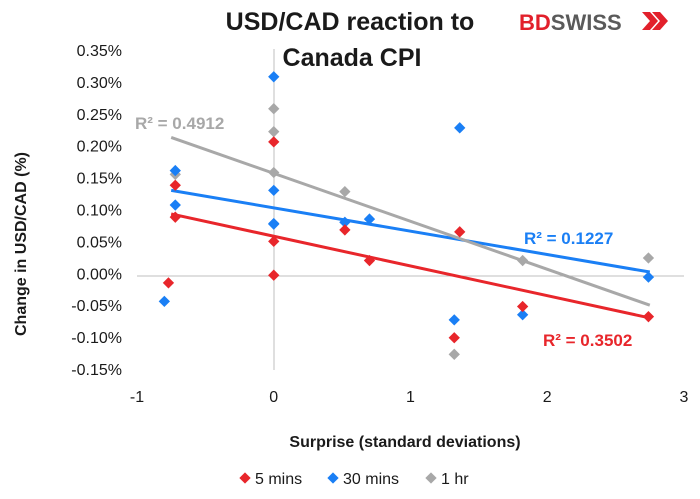 Image resolution: width=700 pixels, height=499 pixels. I want to click on y-axis-label: Change in USD/CAD (%), so click(21, 244).